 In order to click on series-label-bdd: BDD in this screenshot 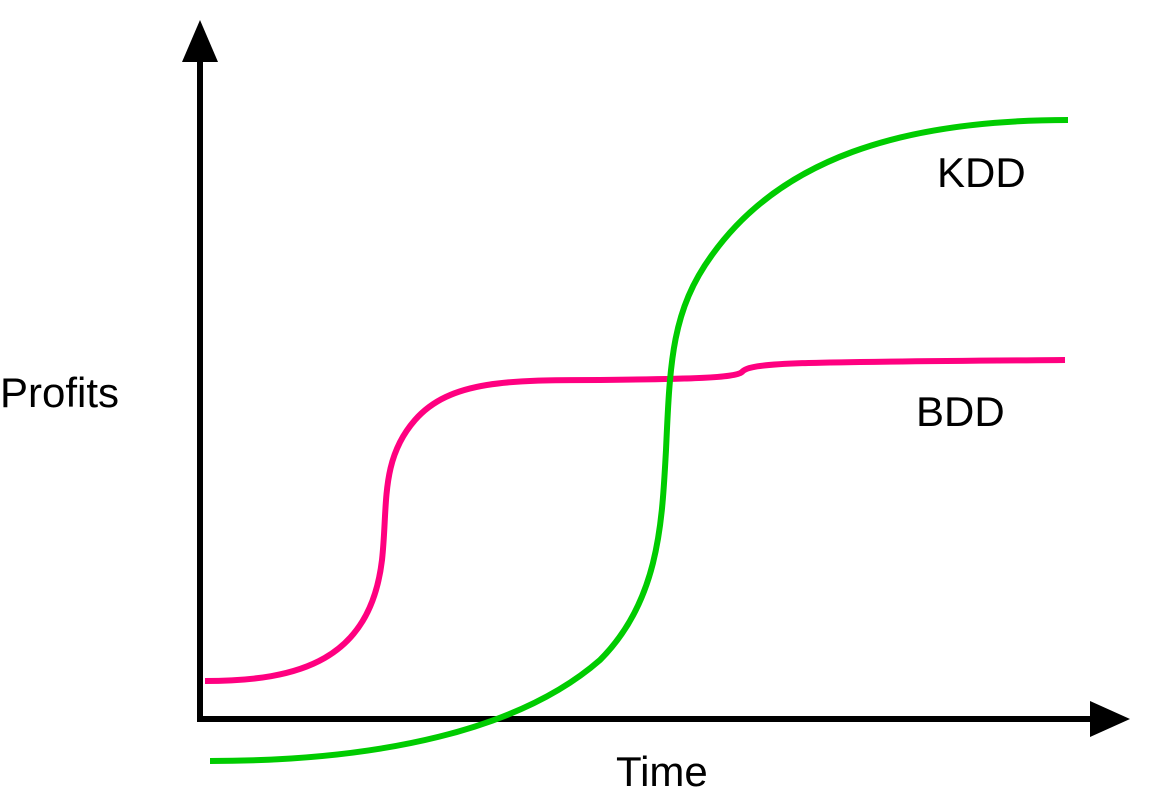, I will do `click(960, 411)`.